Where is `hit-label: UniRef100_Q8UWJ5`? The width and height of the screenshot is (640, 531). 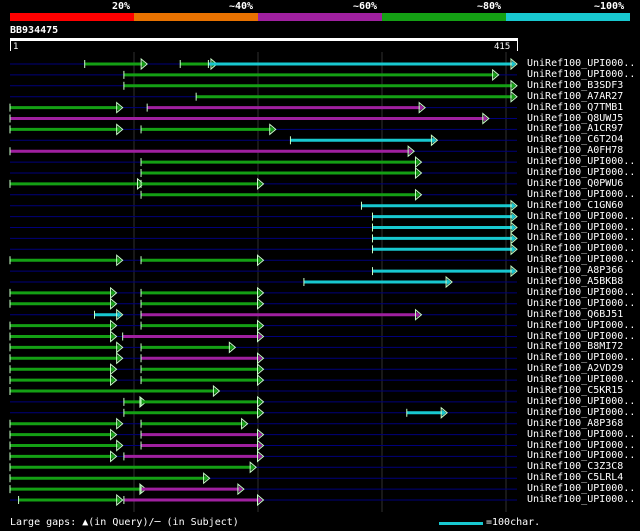 hit-label: UniRef100_Q8UWJ5 is located at coordinates (575, 118).